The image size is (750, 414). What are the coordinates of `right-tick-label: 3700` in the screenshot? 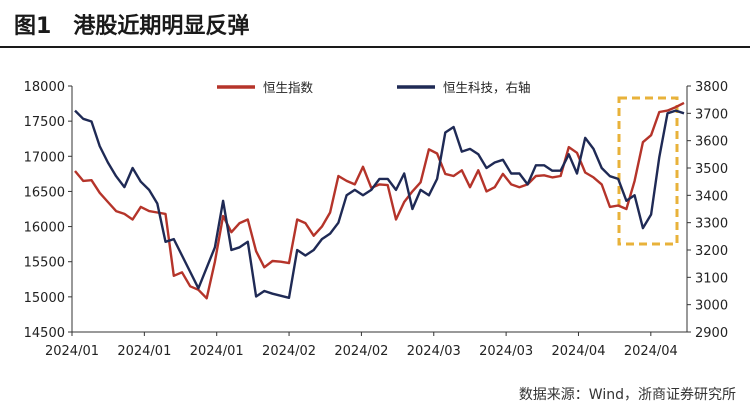 It's located at (711, 114).